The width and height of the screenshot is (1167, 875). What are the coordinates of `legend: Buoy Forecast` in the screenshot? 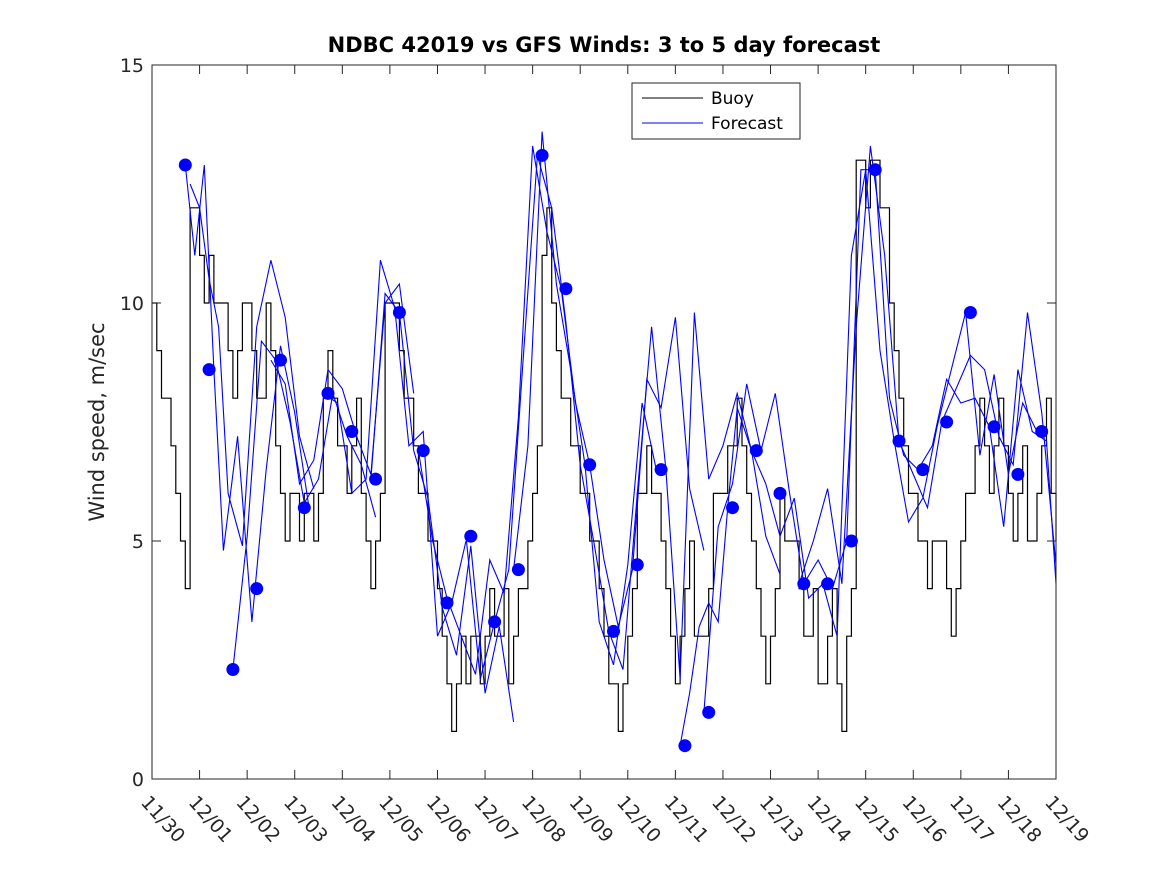 It's located at (716, 111).